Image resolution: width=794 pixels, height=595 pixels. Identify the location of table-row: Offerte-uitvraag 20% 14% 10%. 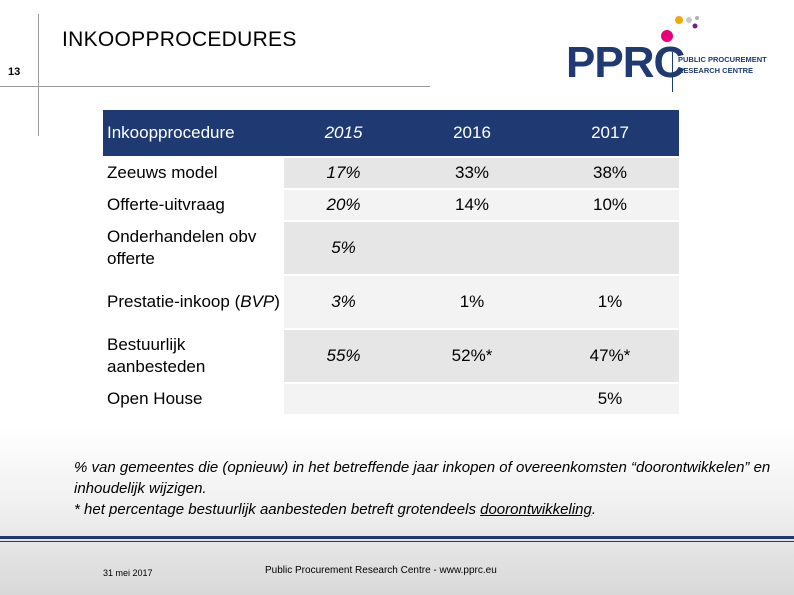
(391, 204).